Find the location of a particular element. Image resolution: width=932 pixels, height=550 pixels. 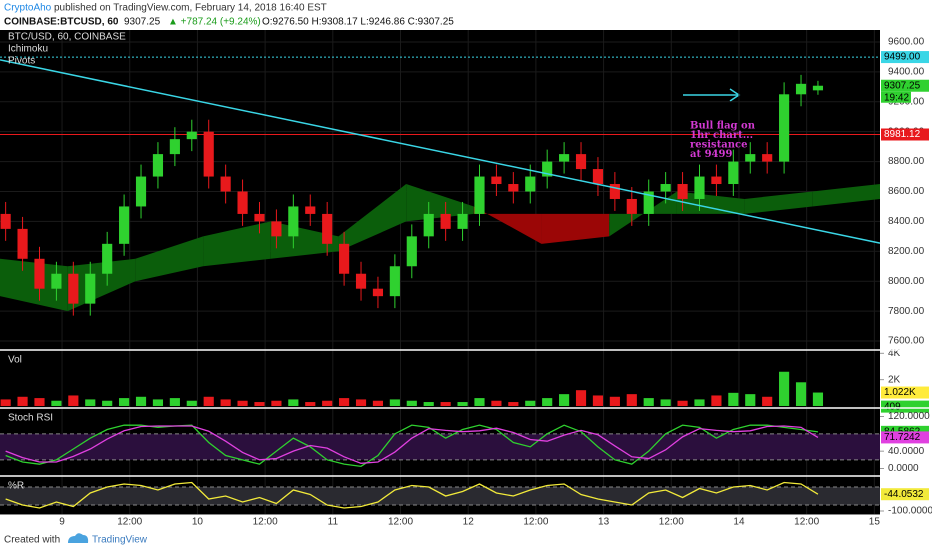

annotation: Bull flag on is located at coordinates (723, 126).